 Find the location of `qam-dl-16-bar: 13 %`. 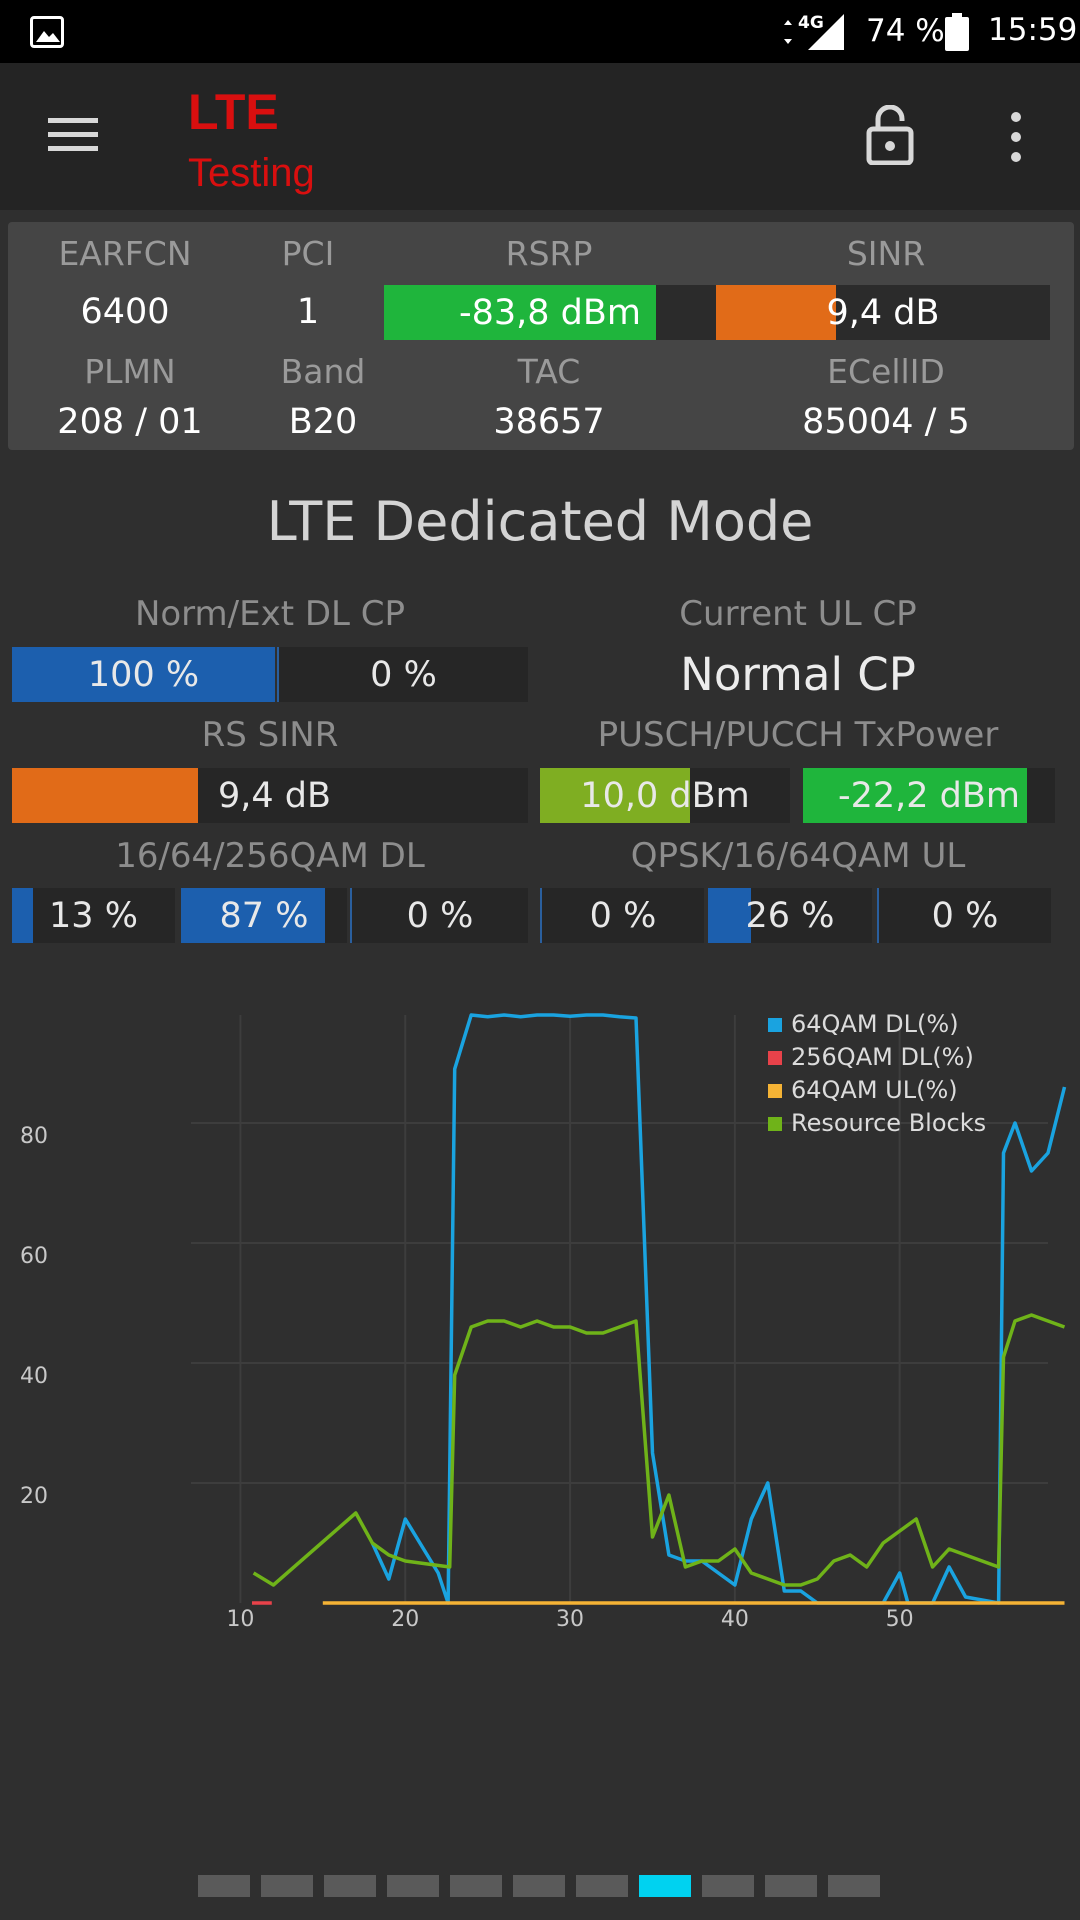

qam-dl-16-bar: 13 % is located at coordinates (93, 915).